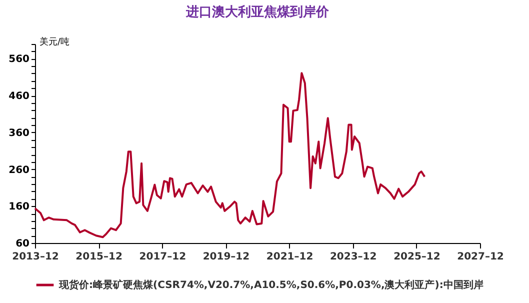 The image size is (529, 303). What do you see at coordinates (257, 12) in the screenshot?
I see `chart-title: 进口澳大利亚焦煤到岸价` at bounding box center [257, 12].